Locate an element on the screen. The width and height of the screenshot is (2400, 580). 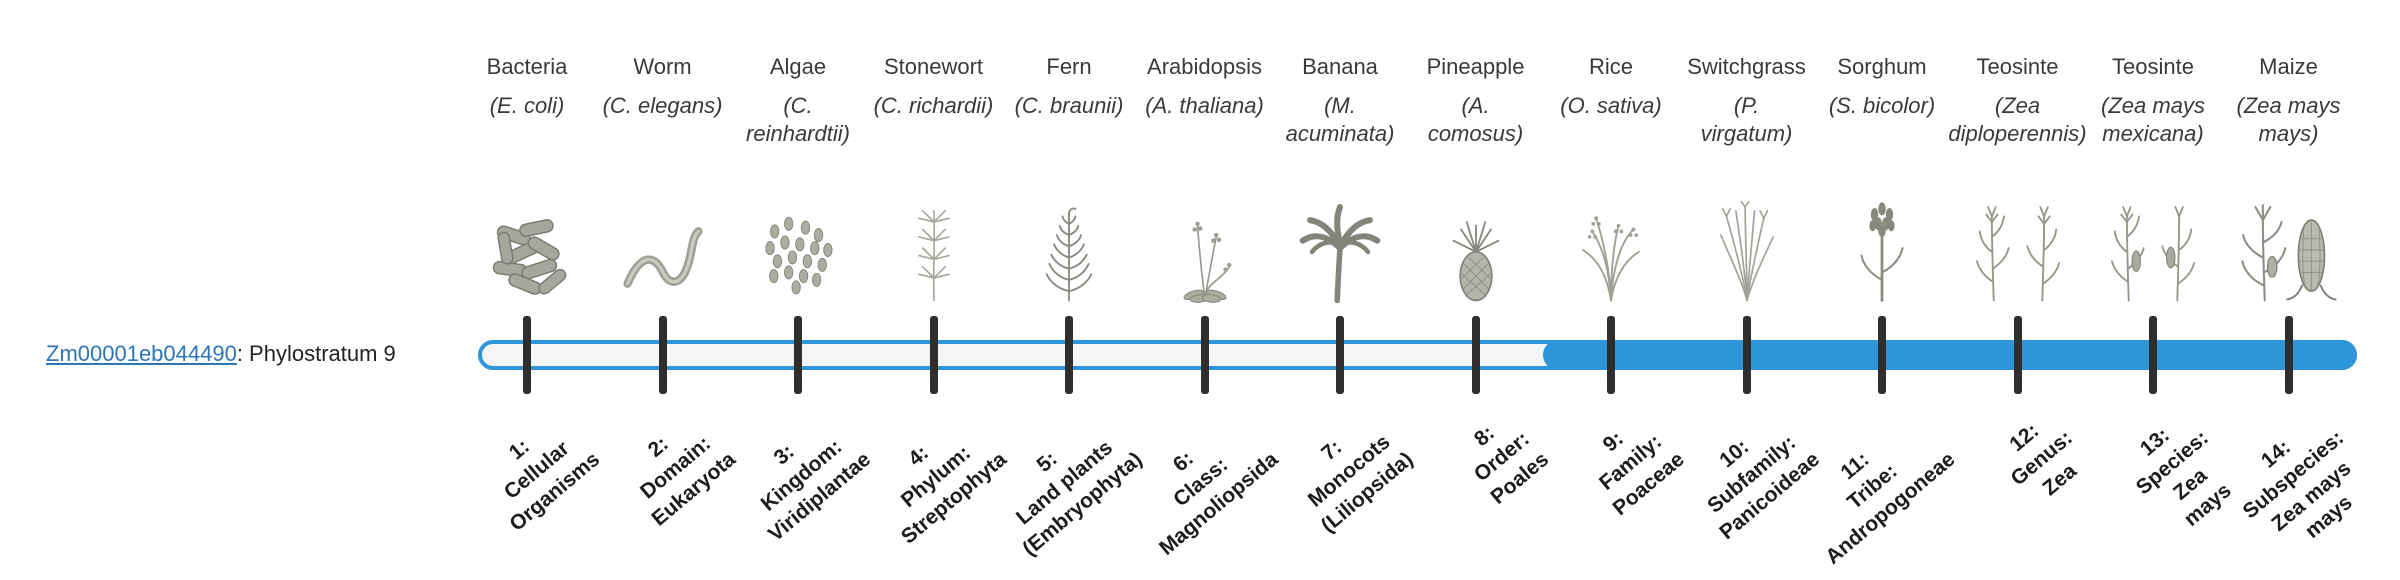
species-common-name: Bacteria is located at coordinates (527, 66).